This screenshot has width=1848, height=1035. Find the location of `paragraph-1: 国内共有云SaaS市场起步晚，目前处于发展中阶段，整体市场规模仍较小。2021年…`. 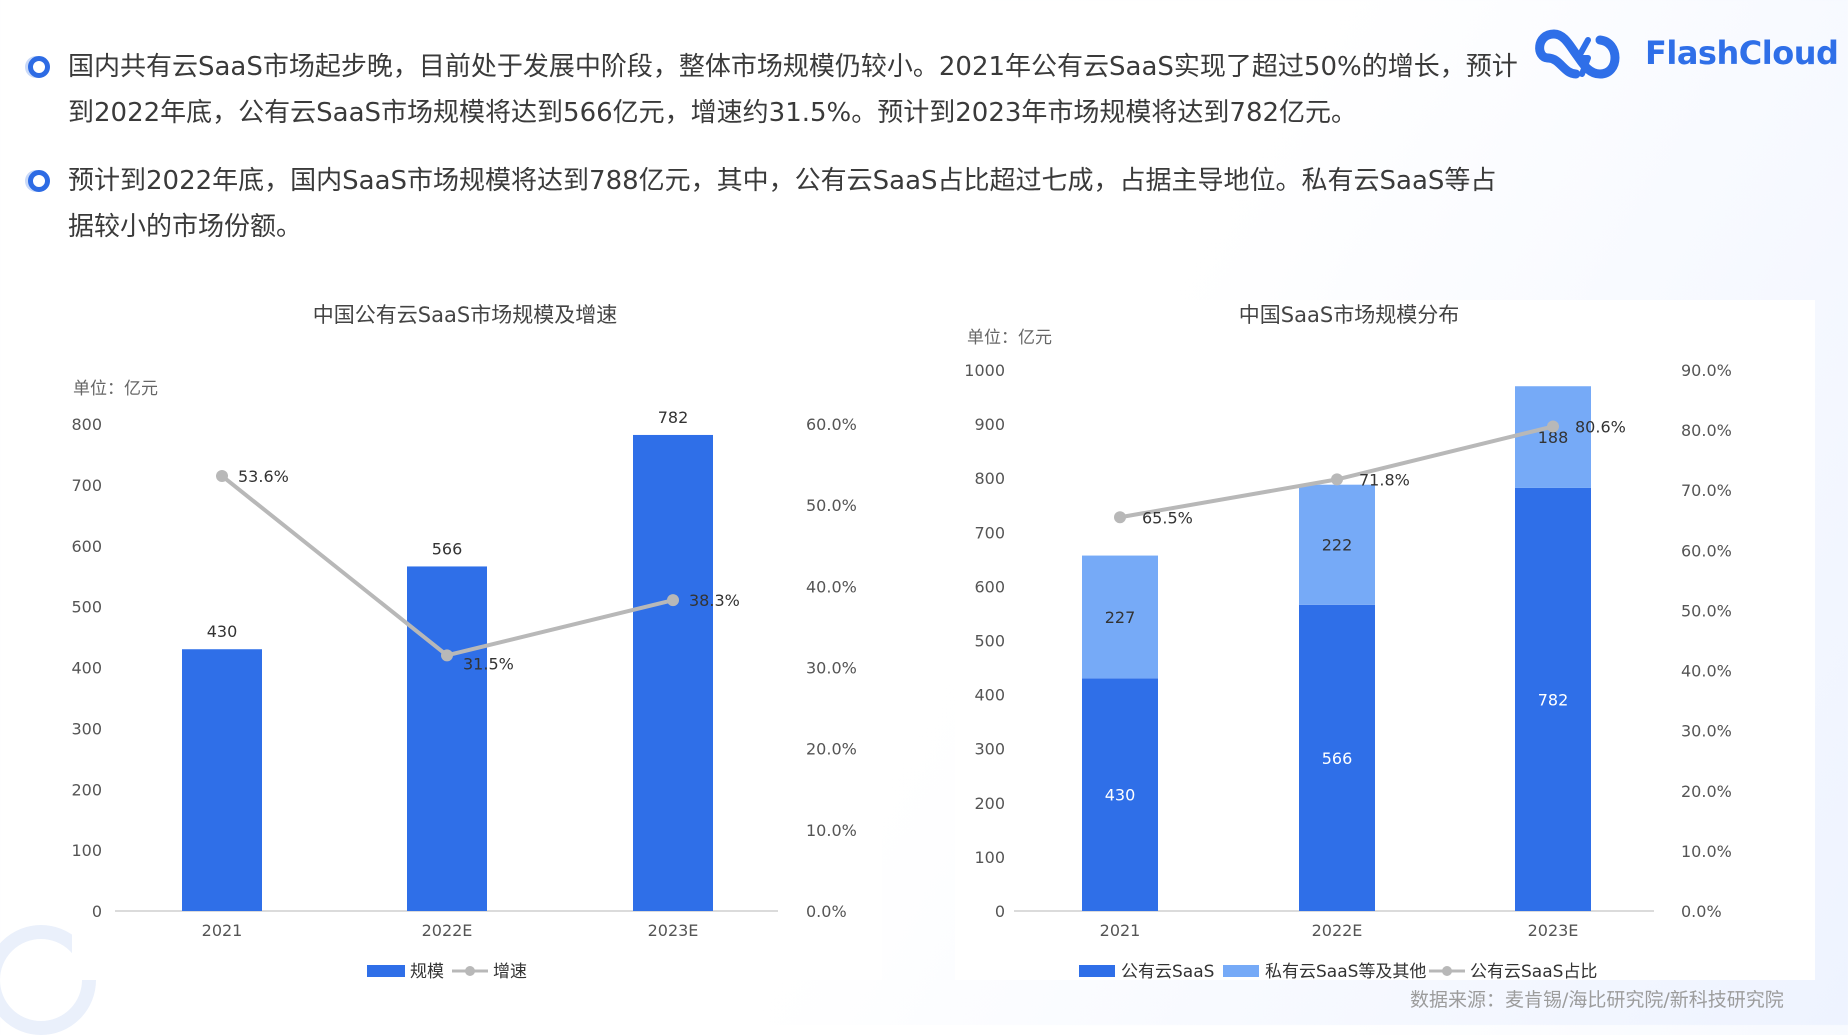

paragraph-1: 国内共有云SaaS市场起步晚，目前处于发展中阶段，整体市场规模仍较小。2021年… is located at coordinates (793, 90).